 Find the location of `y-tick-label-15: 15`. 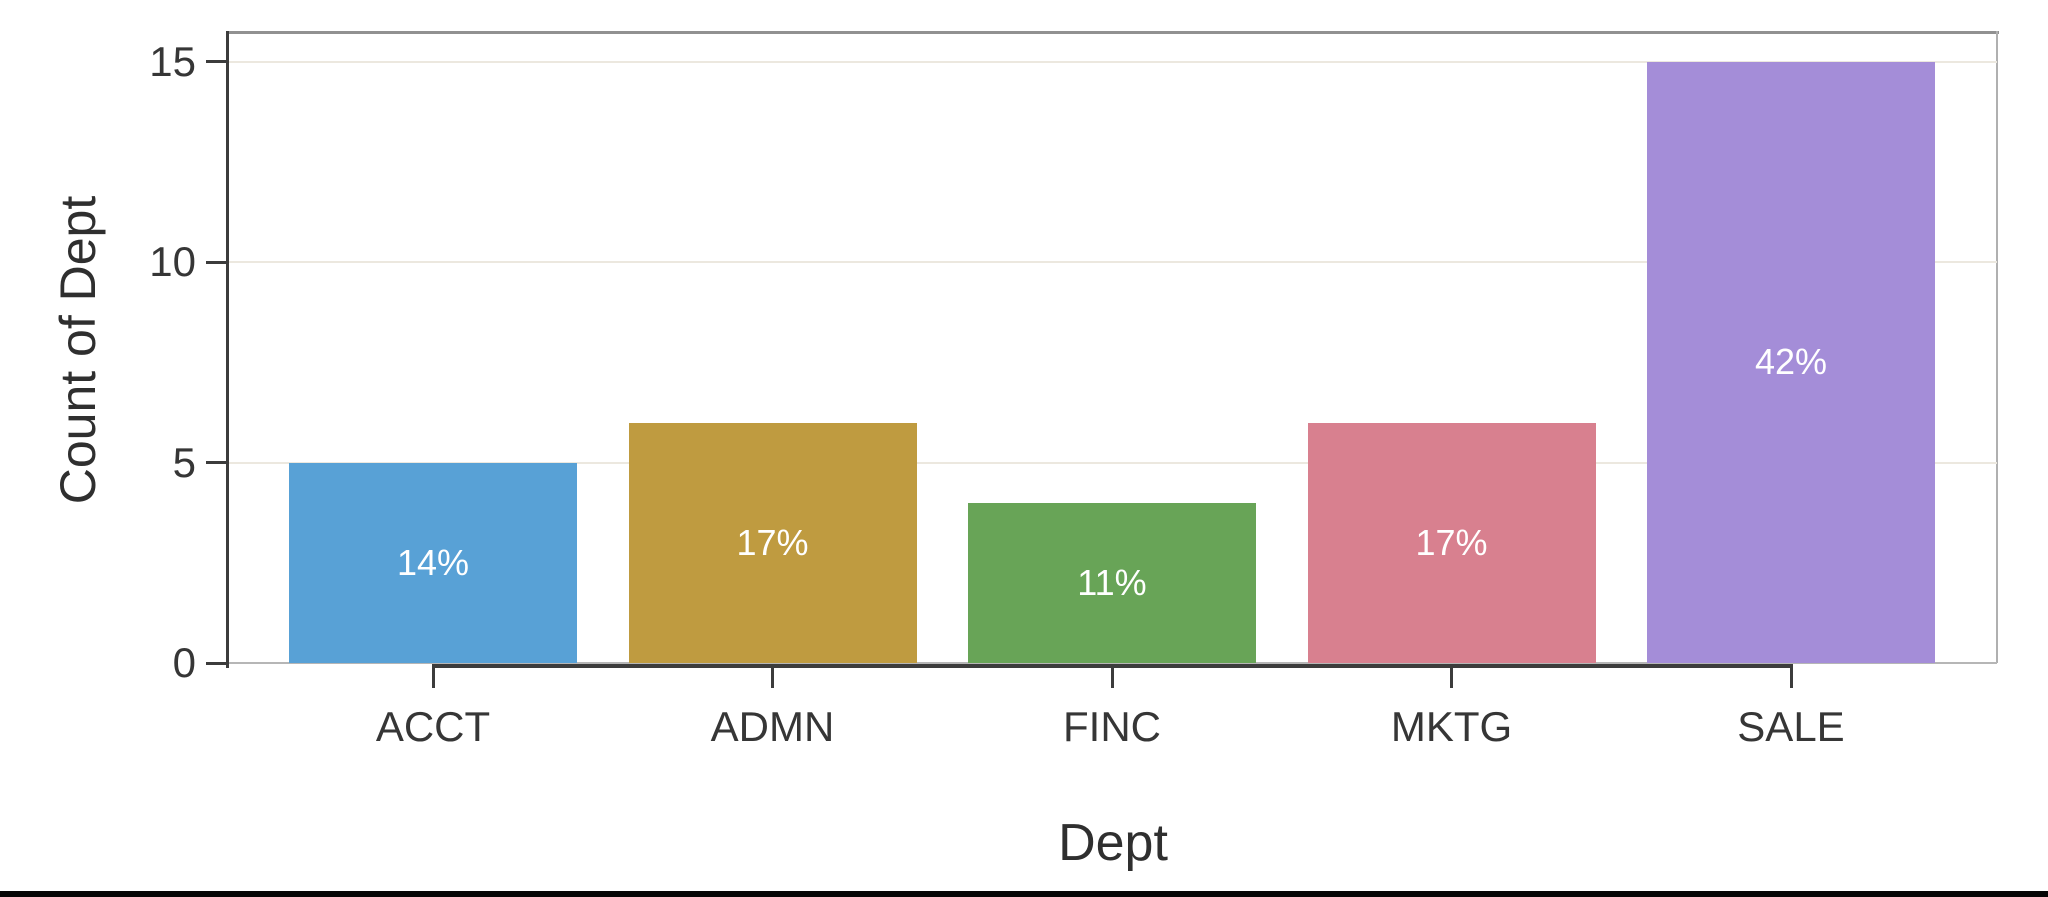

y-tick-label-15: 15 is located at coordinates (172, 61).